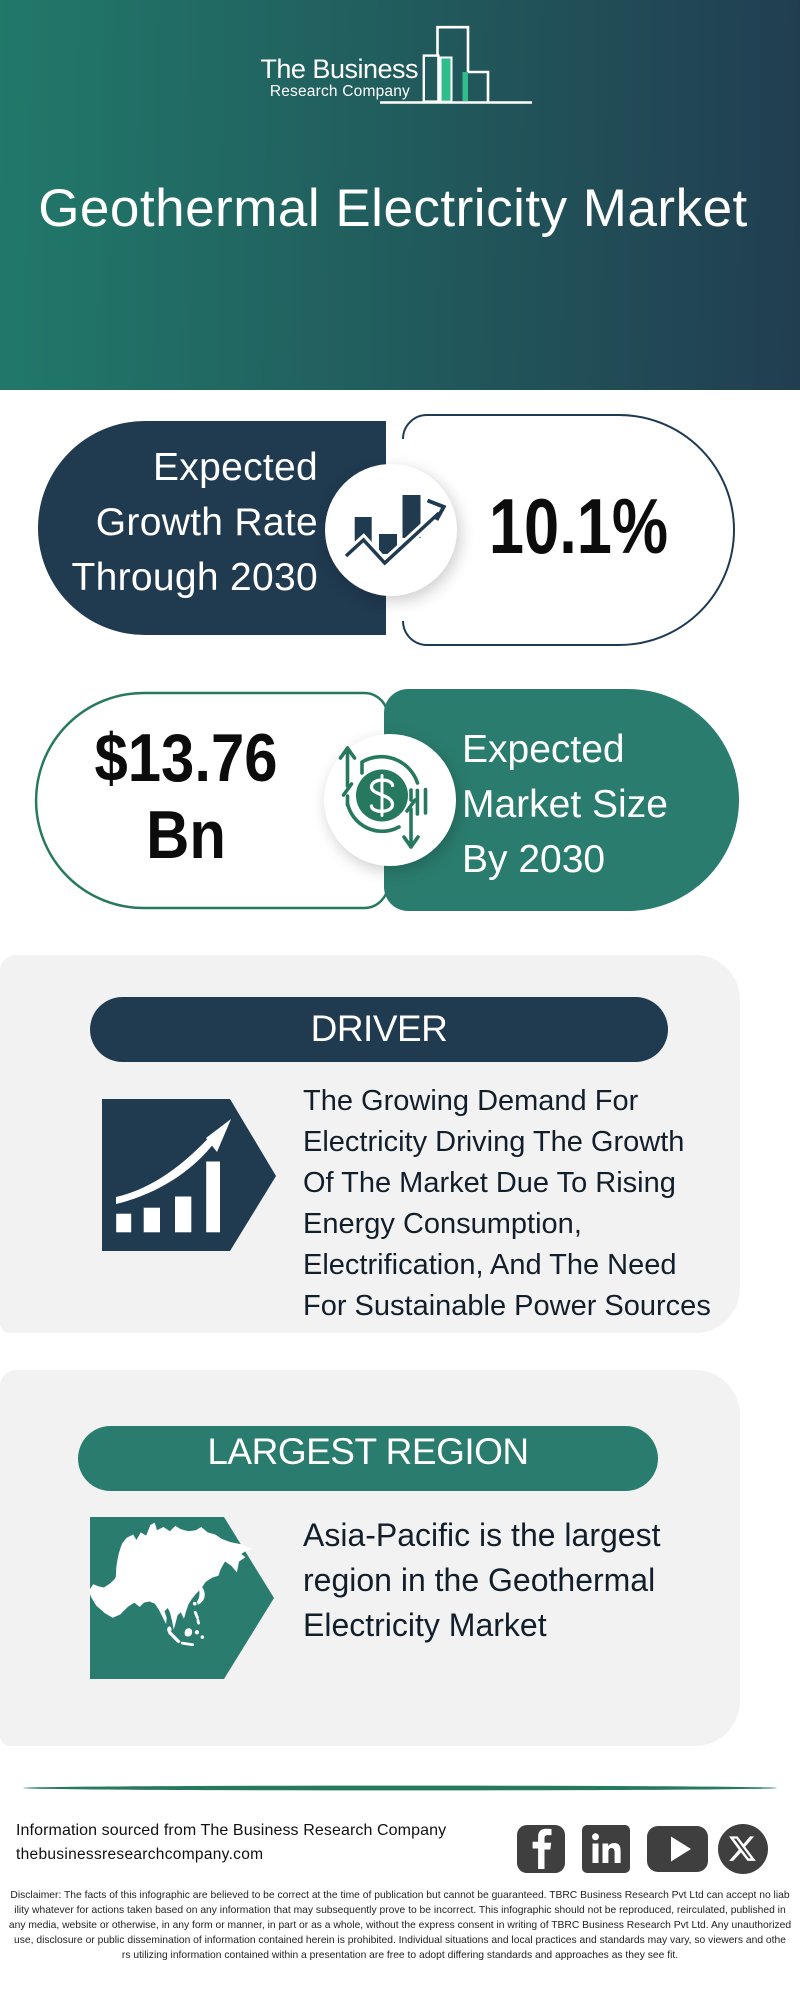  Describe the element at coordinates (636, 1869) in the screenshot. I see `svg-text: TM` at that location.